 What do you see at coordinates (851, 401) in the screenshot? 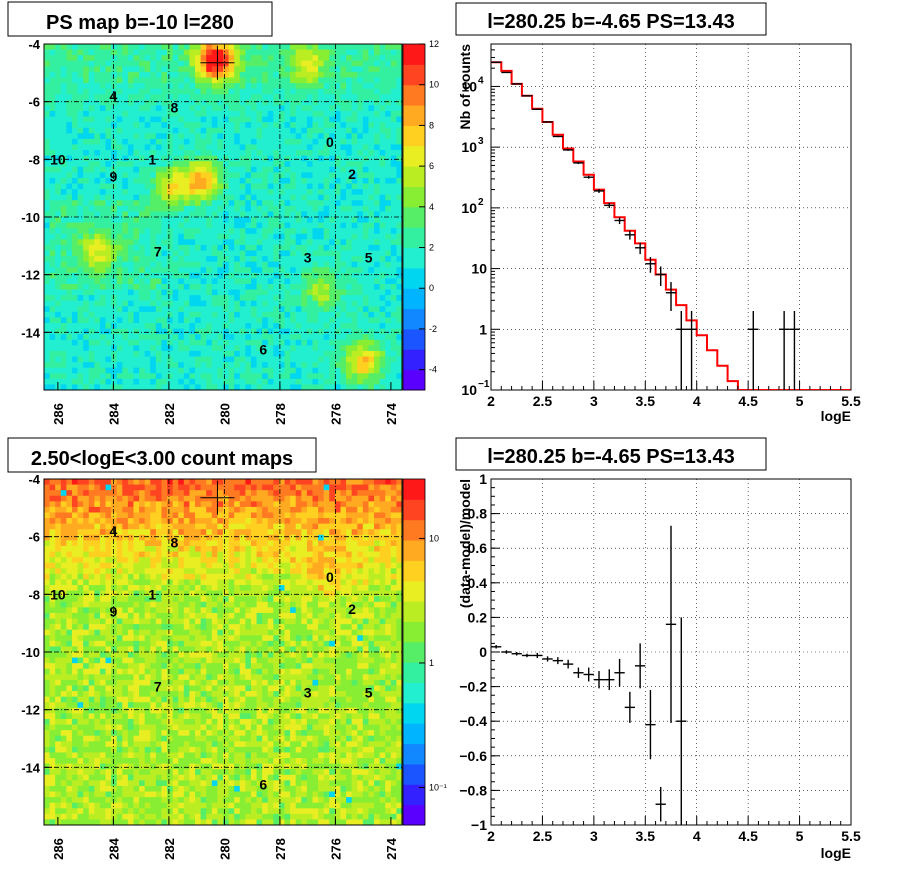
I see `x-tick-label: 5.5` at bounding box center [851, 401].